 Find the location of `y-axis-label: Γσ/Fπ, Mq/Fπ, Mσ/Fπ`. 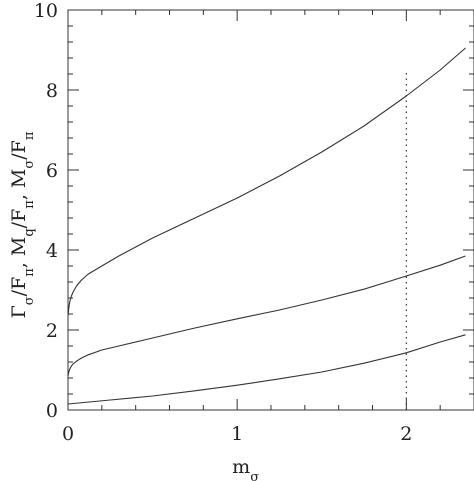

y-axis-label: Γσ/Fπ, Mq/Fπ, Mσ/Fπ is located at coordinates (22, 224).